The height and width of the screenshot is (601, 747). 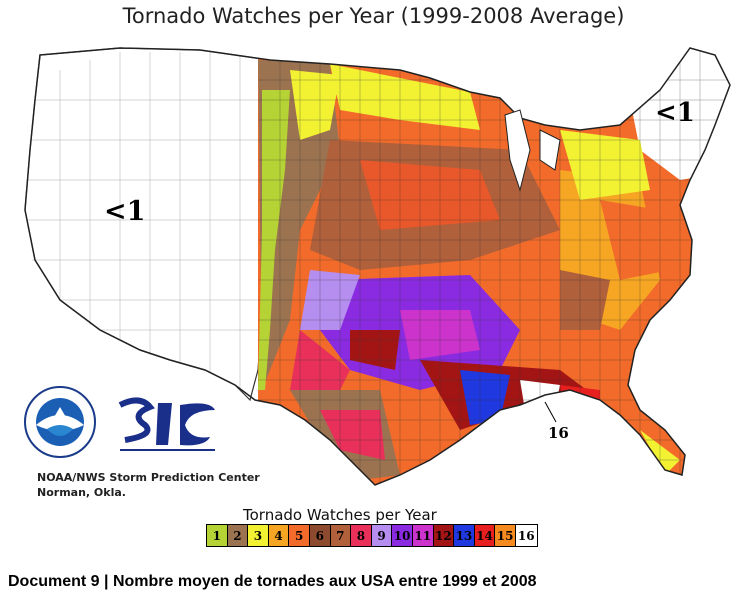 What do you see at coordinates (423, 535) in the screenshot?
I see `legend-swatch-11: 11` at bounding box center [423, 535].